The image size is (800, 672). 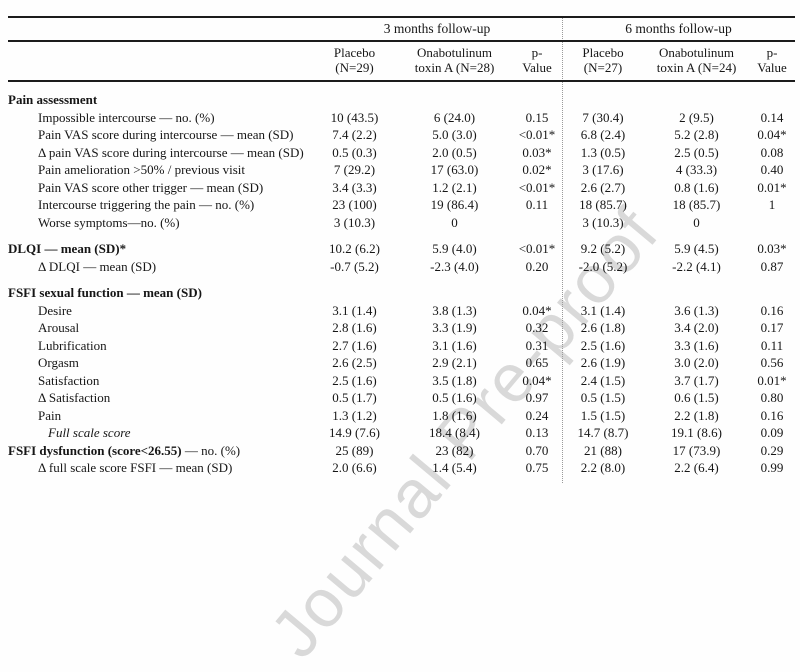 What do you see at coordinates (537, 204) in the screenshot?
I see `value-cell: 0.11` at bounding box center [537, 204].